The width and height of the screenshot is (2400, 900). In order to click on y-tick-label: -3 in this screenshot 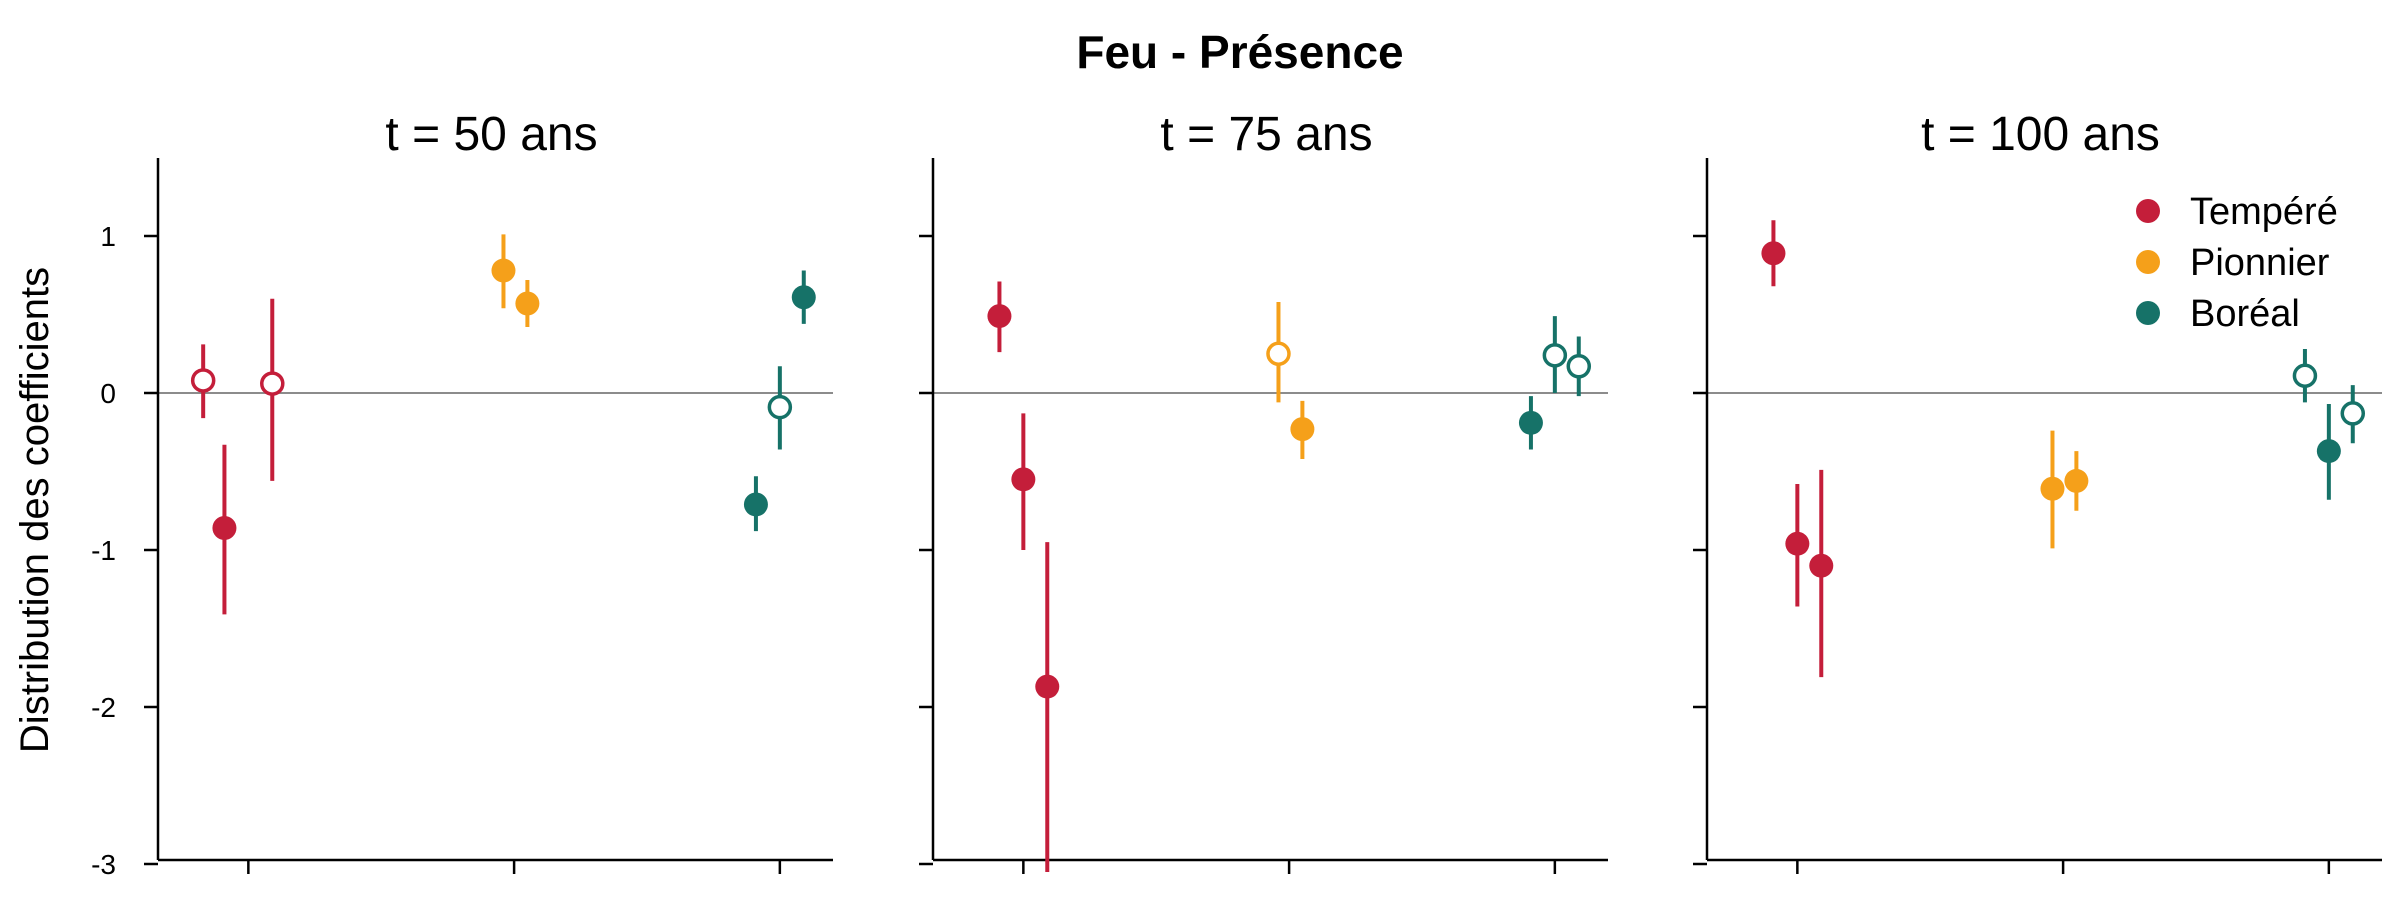, I will do `click(103, 864)`.